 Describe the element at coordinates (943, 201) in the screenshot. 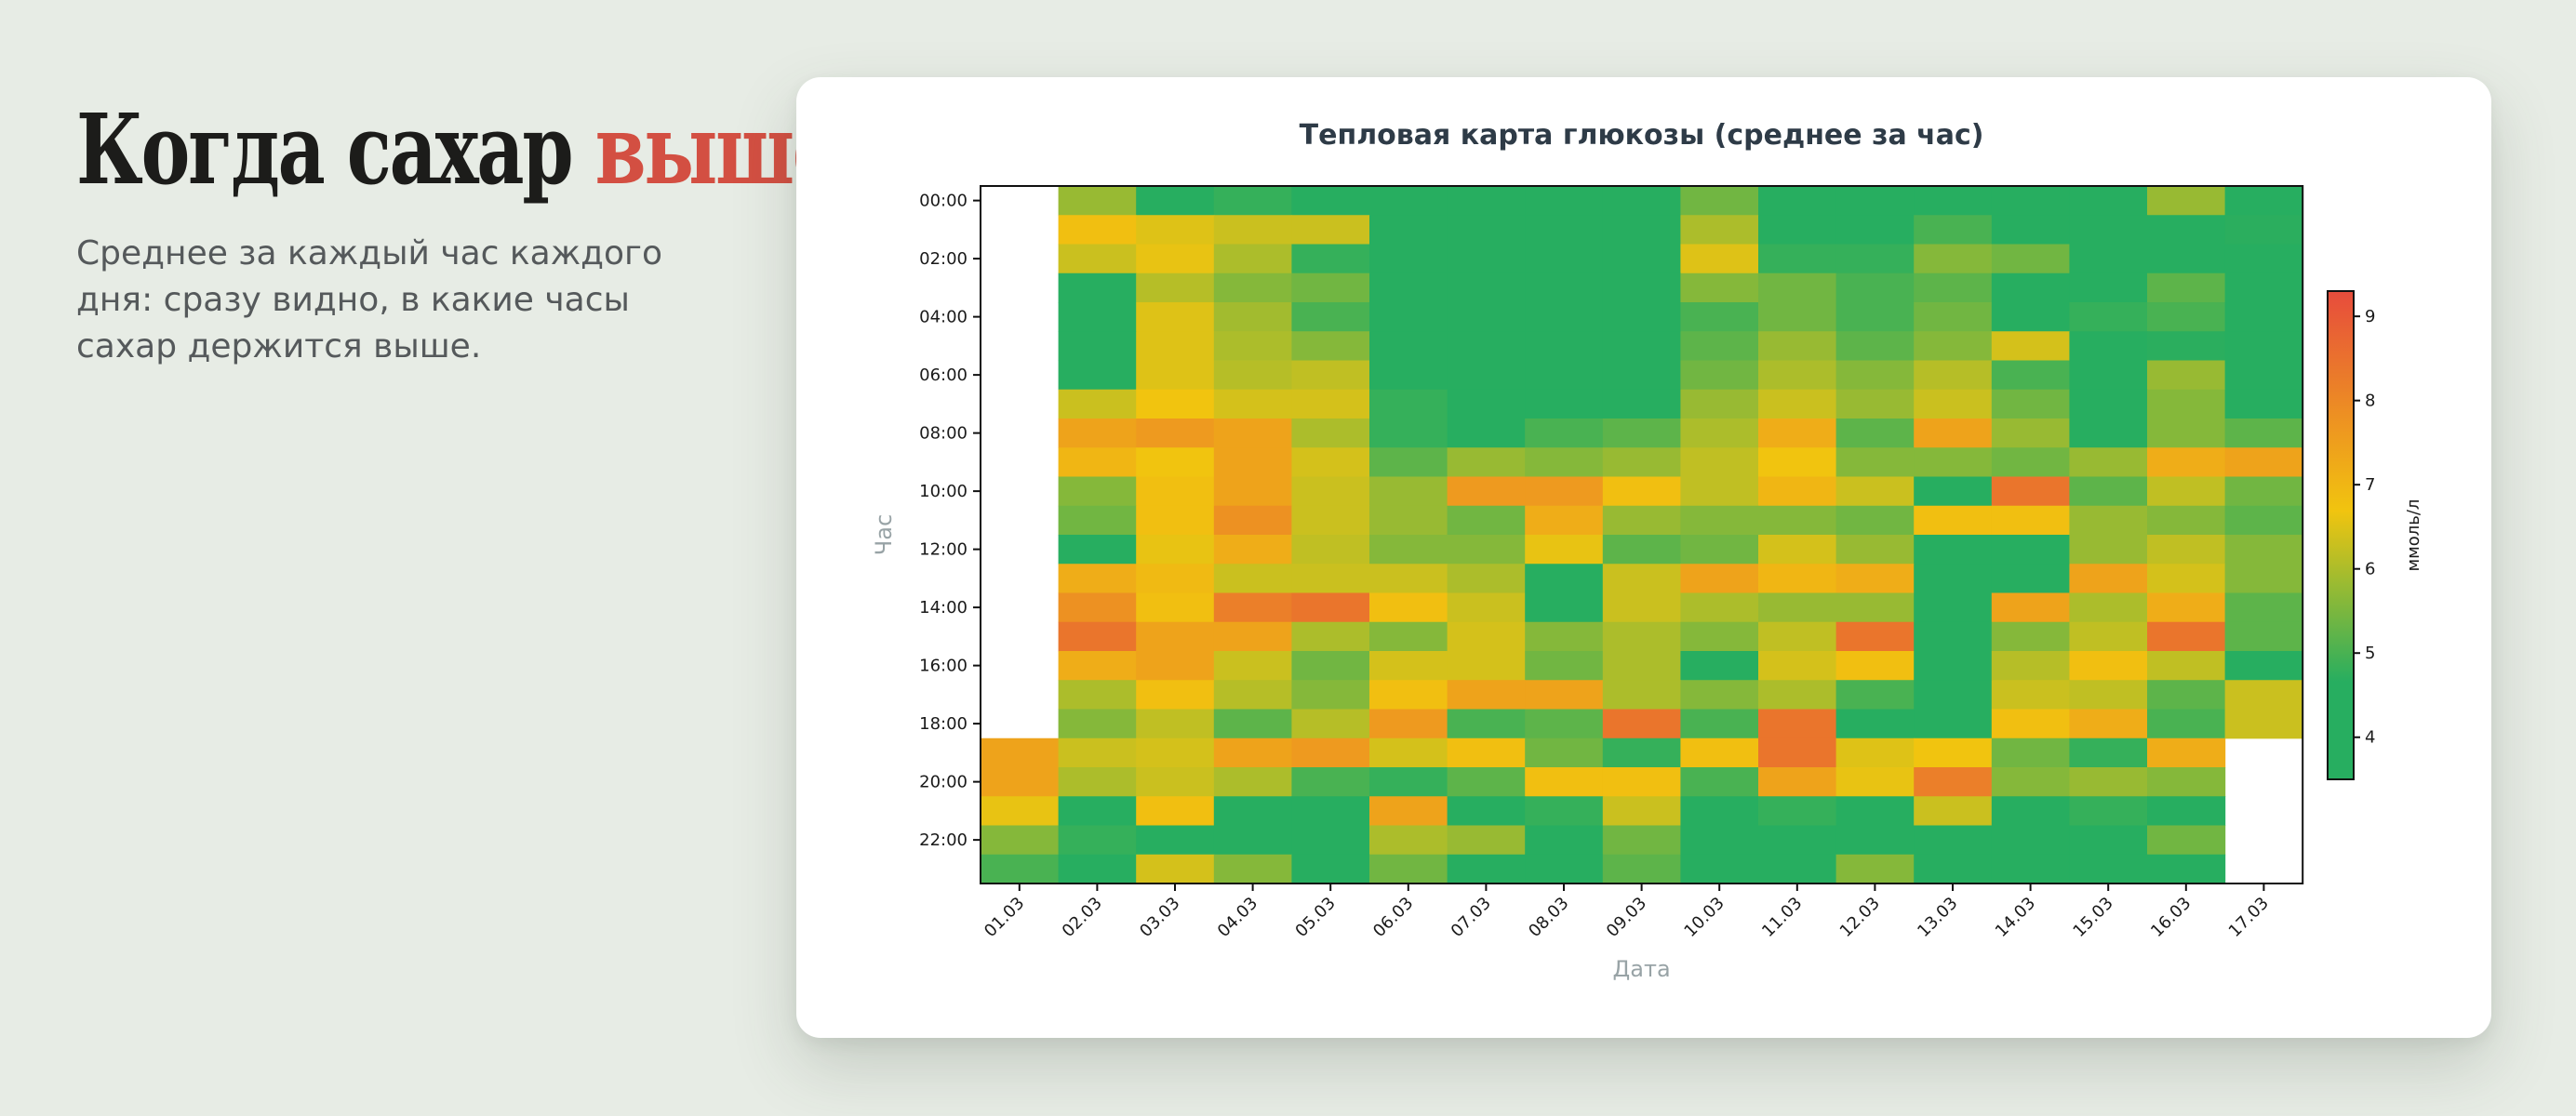

I see `y-tick-label: 00:00` at that location.